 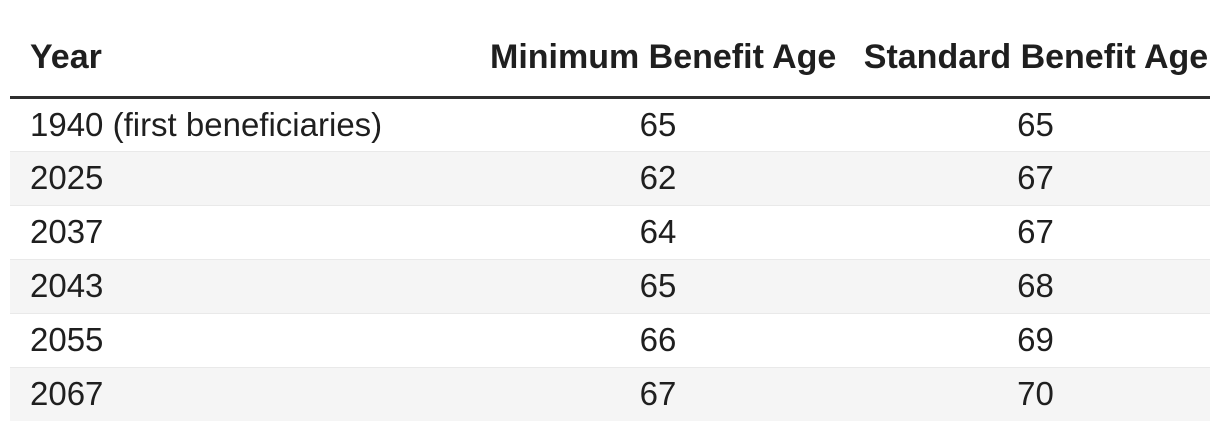 I want to click on minimum-age-cell: 64, so click(x=658, y=231).